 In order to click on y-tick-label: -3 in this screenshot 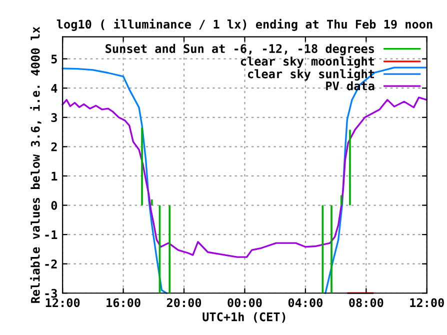, I will do `click(51, 293)`.